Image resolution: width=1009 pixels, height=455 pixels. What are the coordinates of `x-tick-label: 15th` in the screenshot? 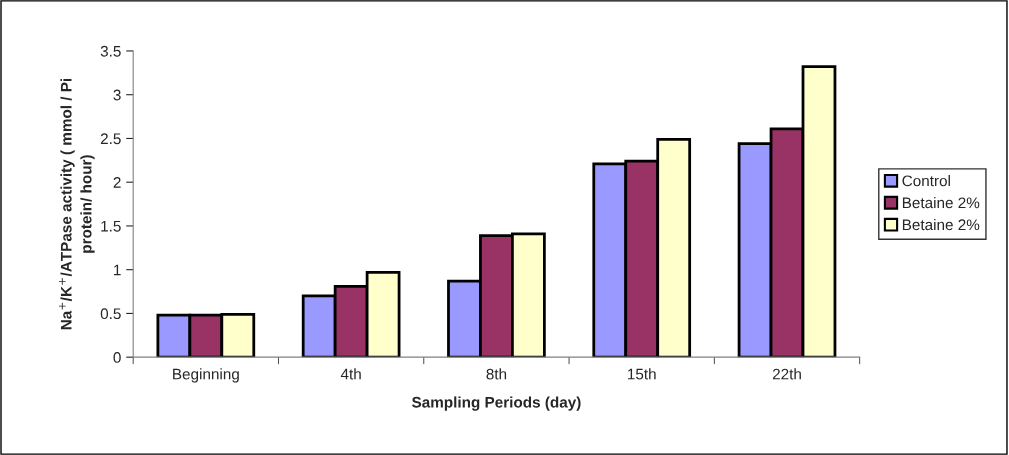 It's located at (642, 374).